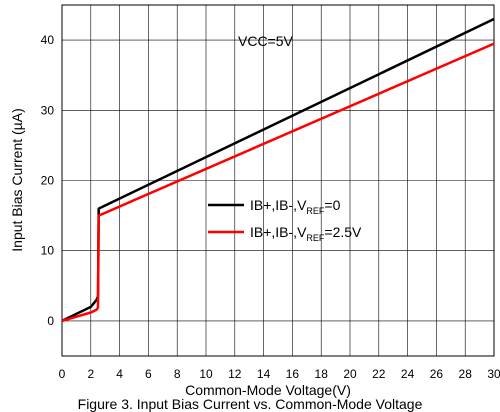 The width and height of the screenshot is (500, 412). I want to click on y-tick-label: 30, so click(48, 110).